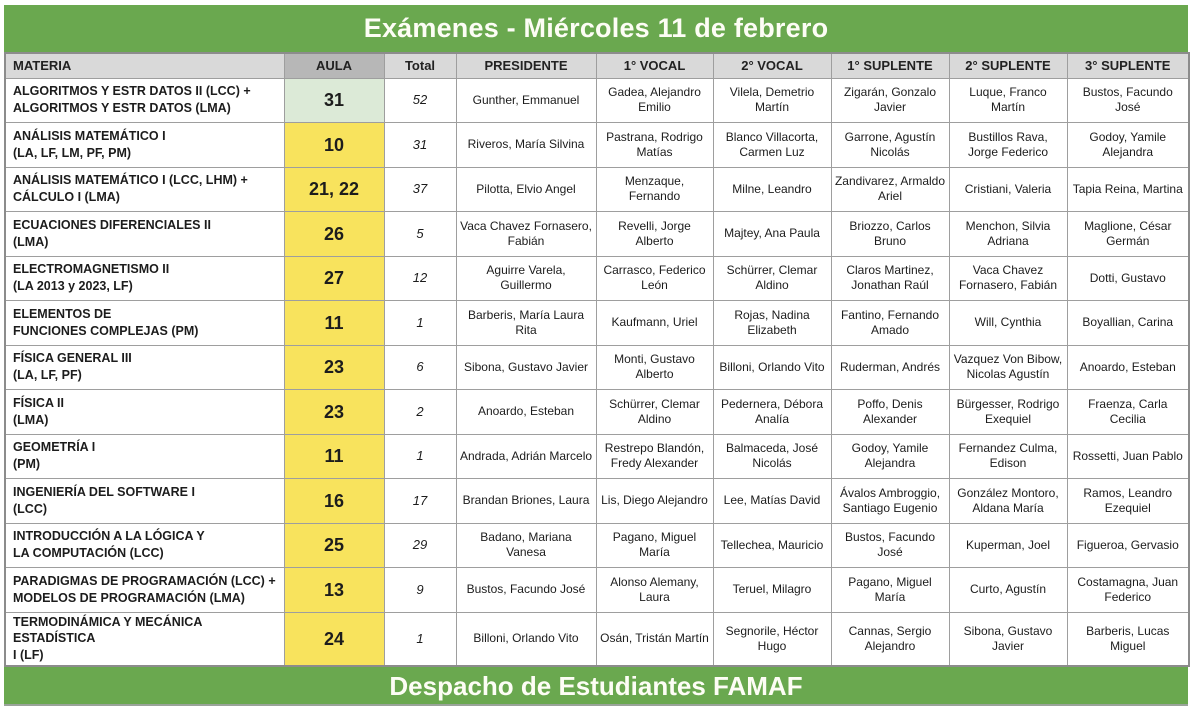 The width and height of the screenshot is (1192, 708). Describe the element at coordinates (1128, 100) in the screenshot. I see `cell-3-suplente: Bustos, Facundo José` at that location.